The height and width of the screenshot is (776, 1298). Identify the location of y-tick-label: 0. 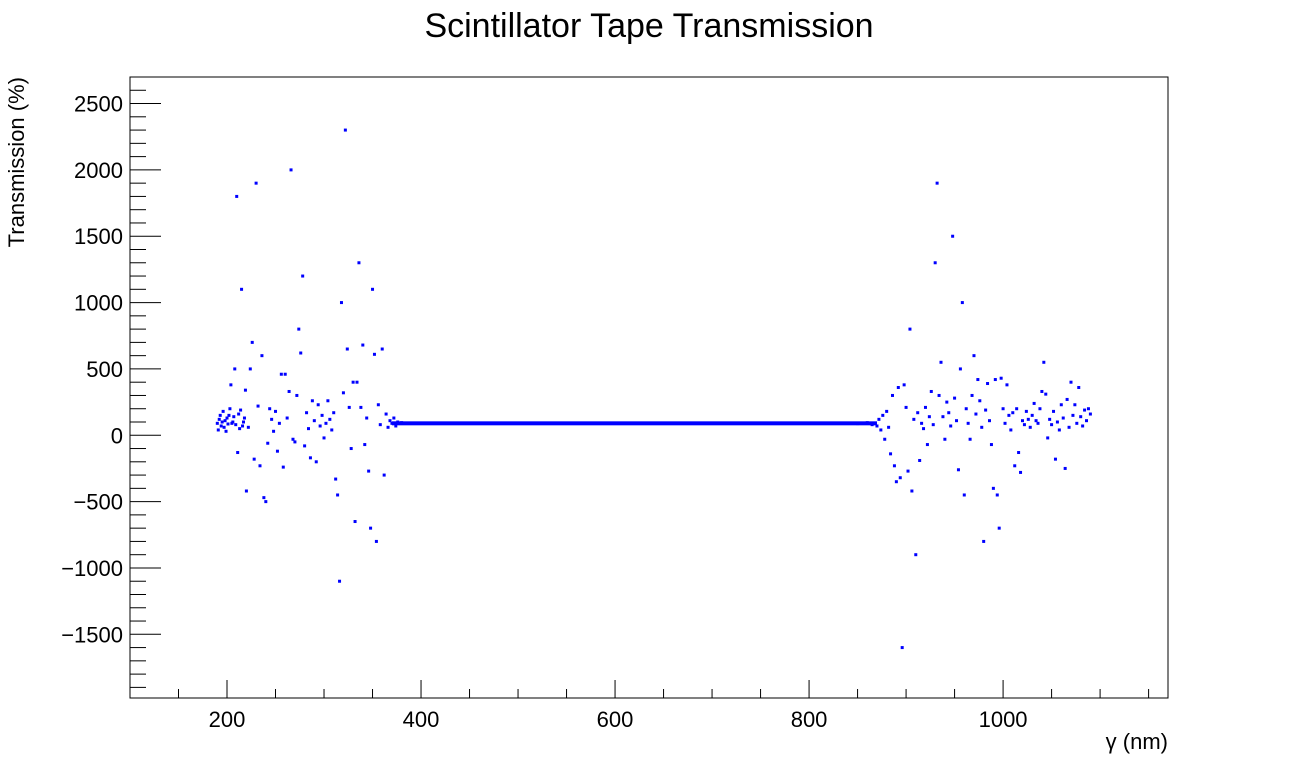
(117, 435).